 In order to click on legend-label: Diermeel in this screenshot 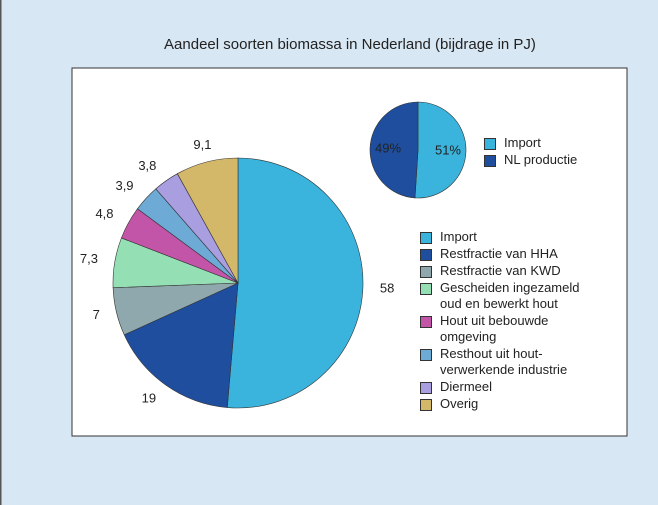, I will do `click(466, 386)`.